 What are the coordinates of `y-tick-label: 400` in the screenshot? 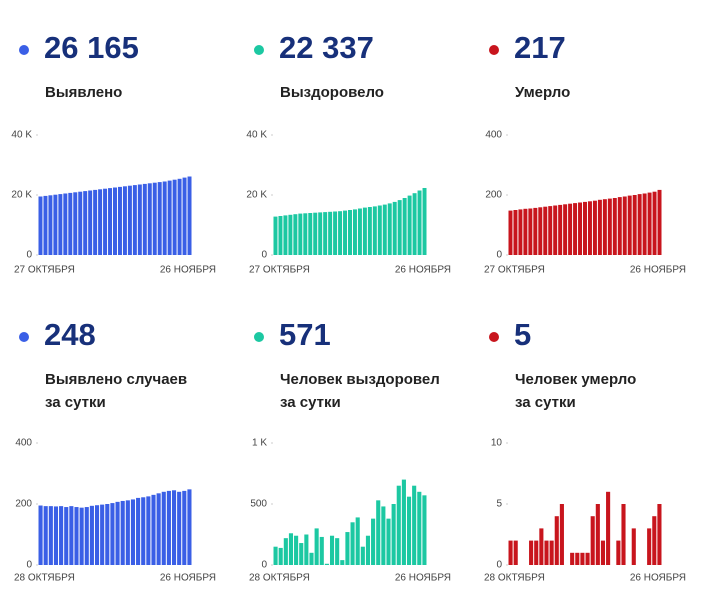 It's located at (493, 135).